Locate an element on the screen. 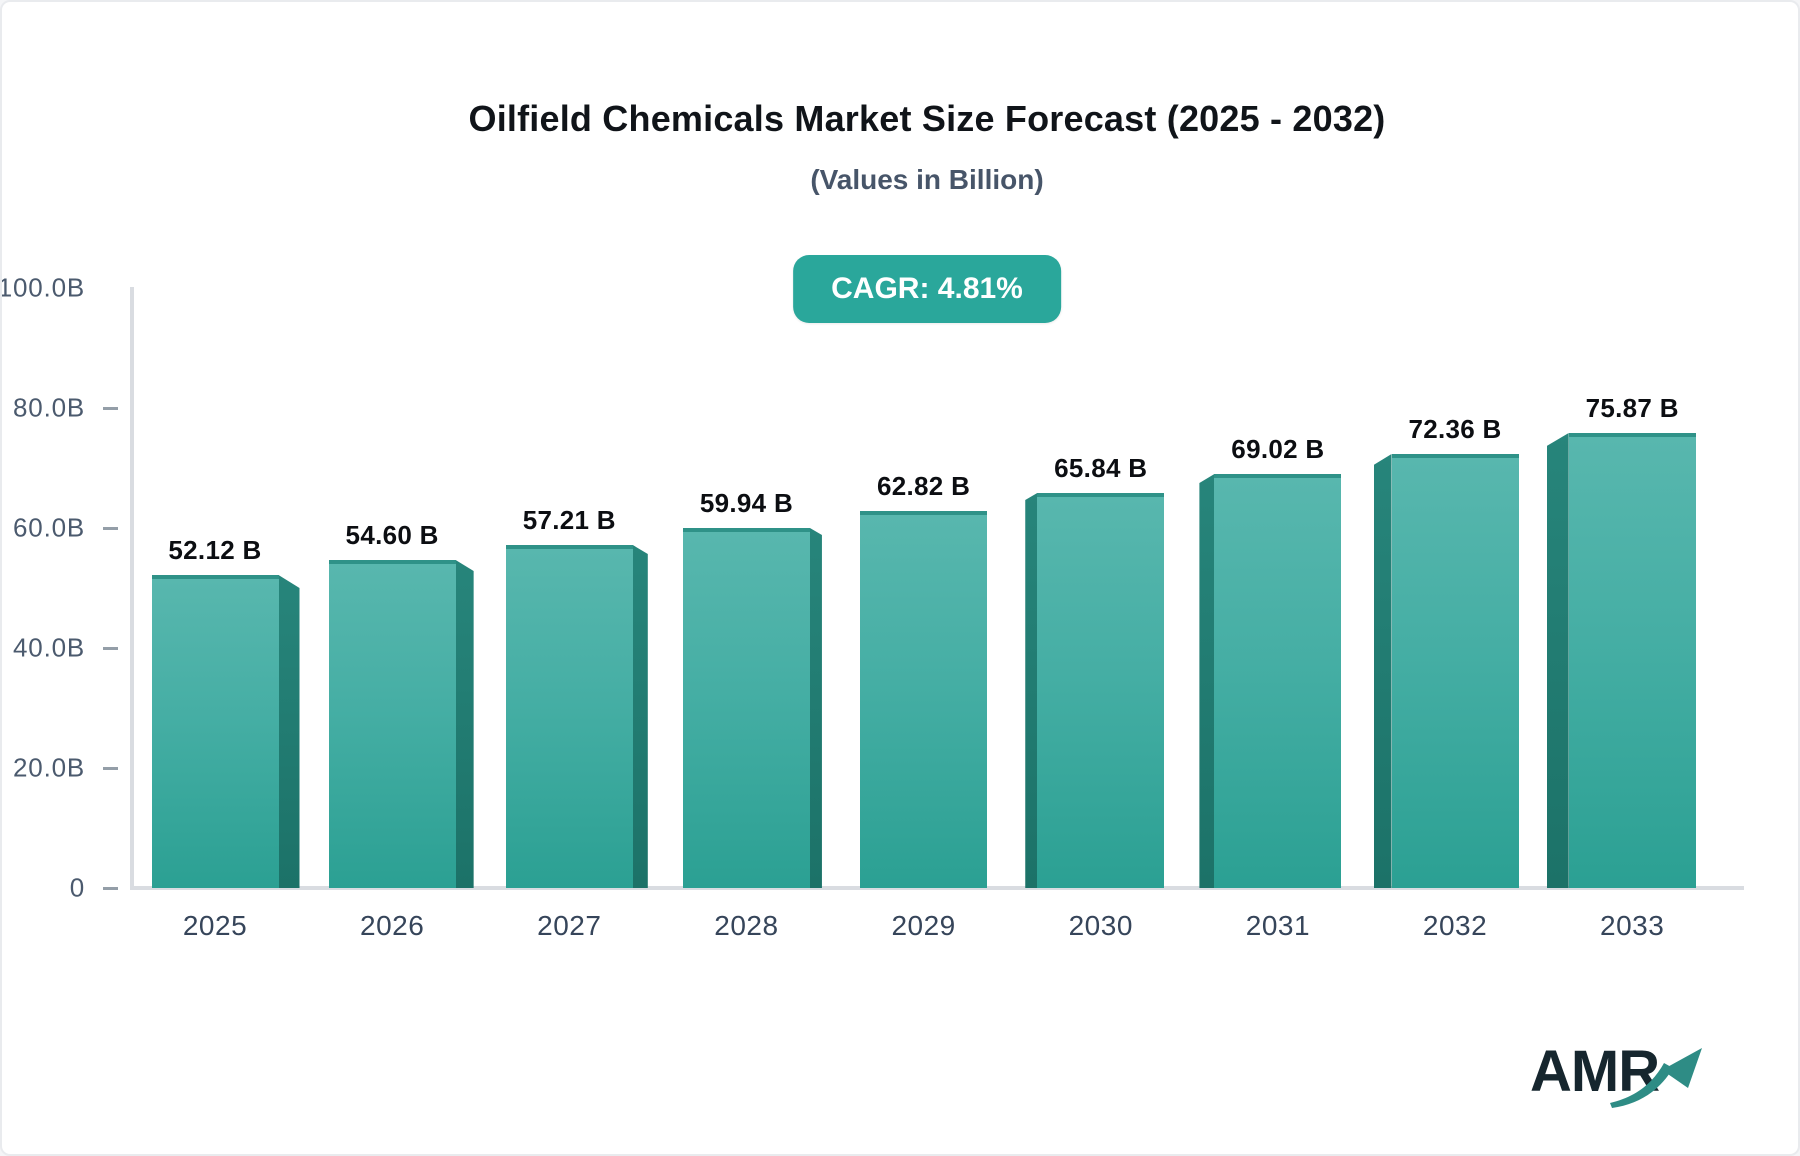 The width and height of the screenshot is (1800, 1156). bar-2030 is located at coordinates (1101, 690).